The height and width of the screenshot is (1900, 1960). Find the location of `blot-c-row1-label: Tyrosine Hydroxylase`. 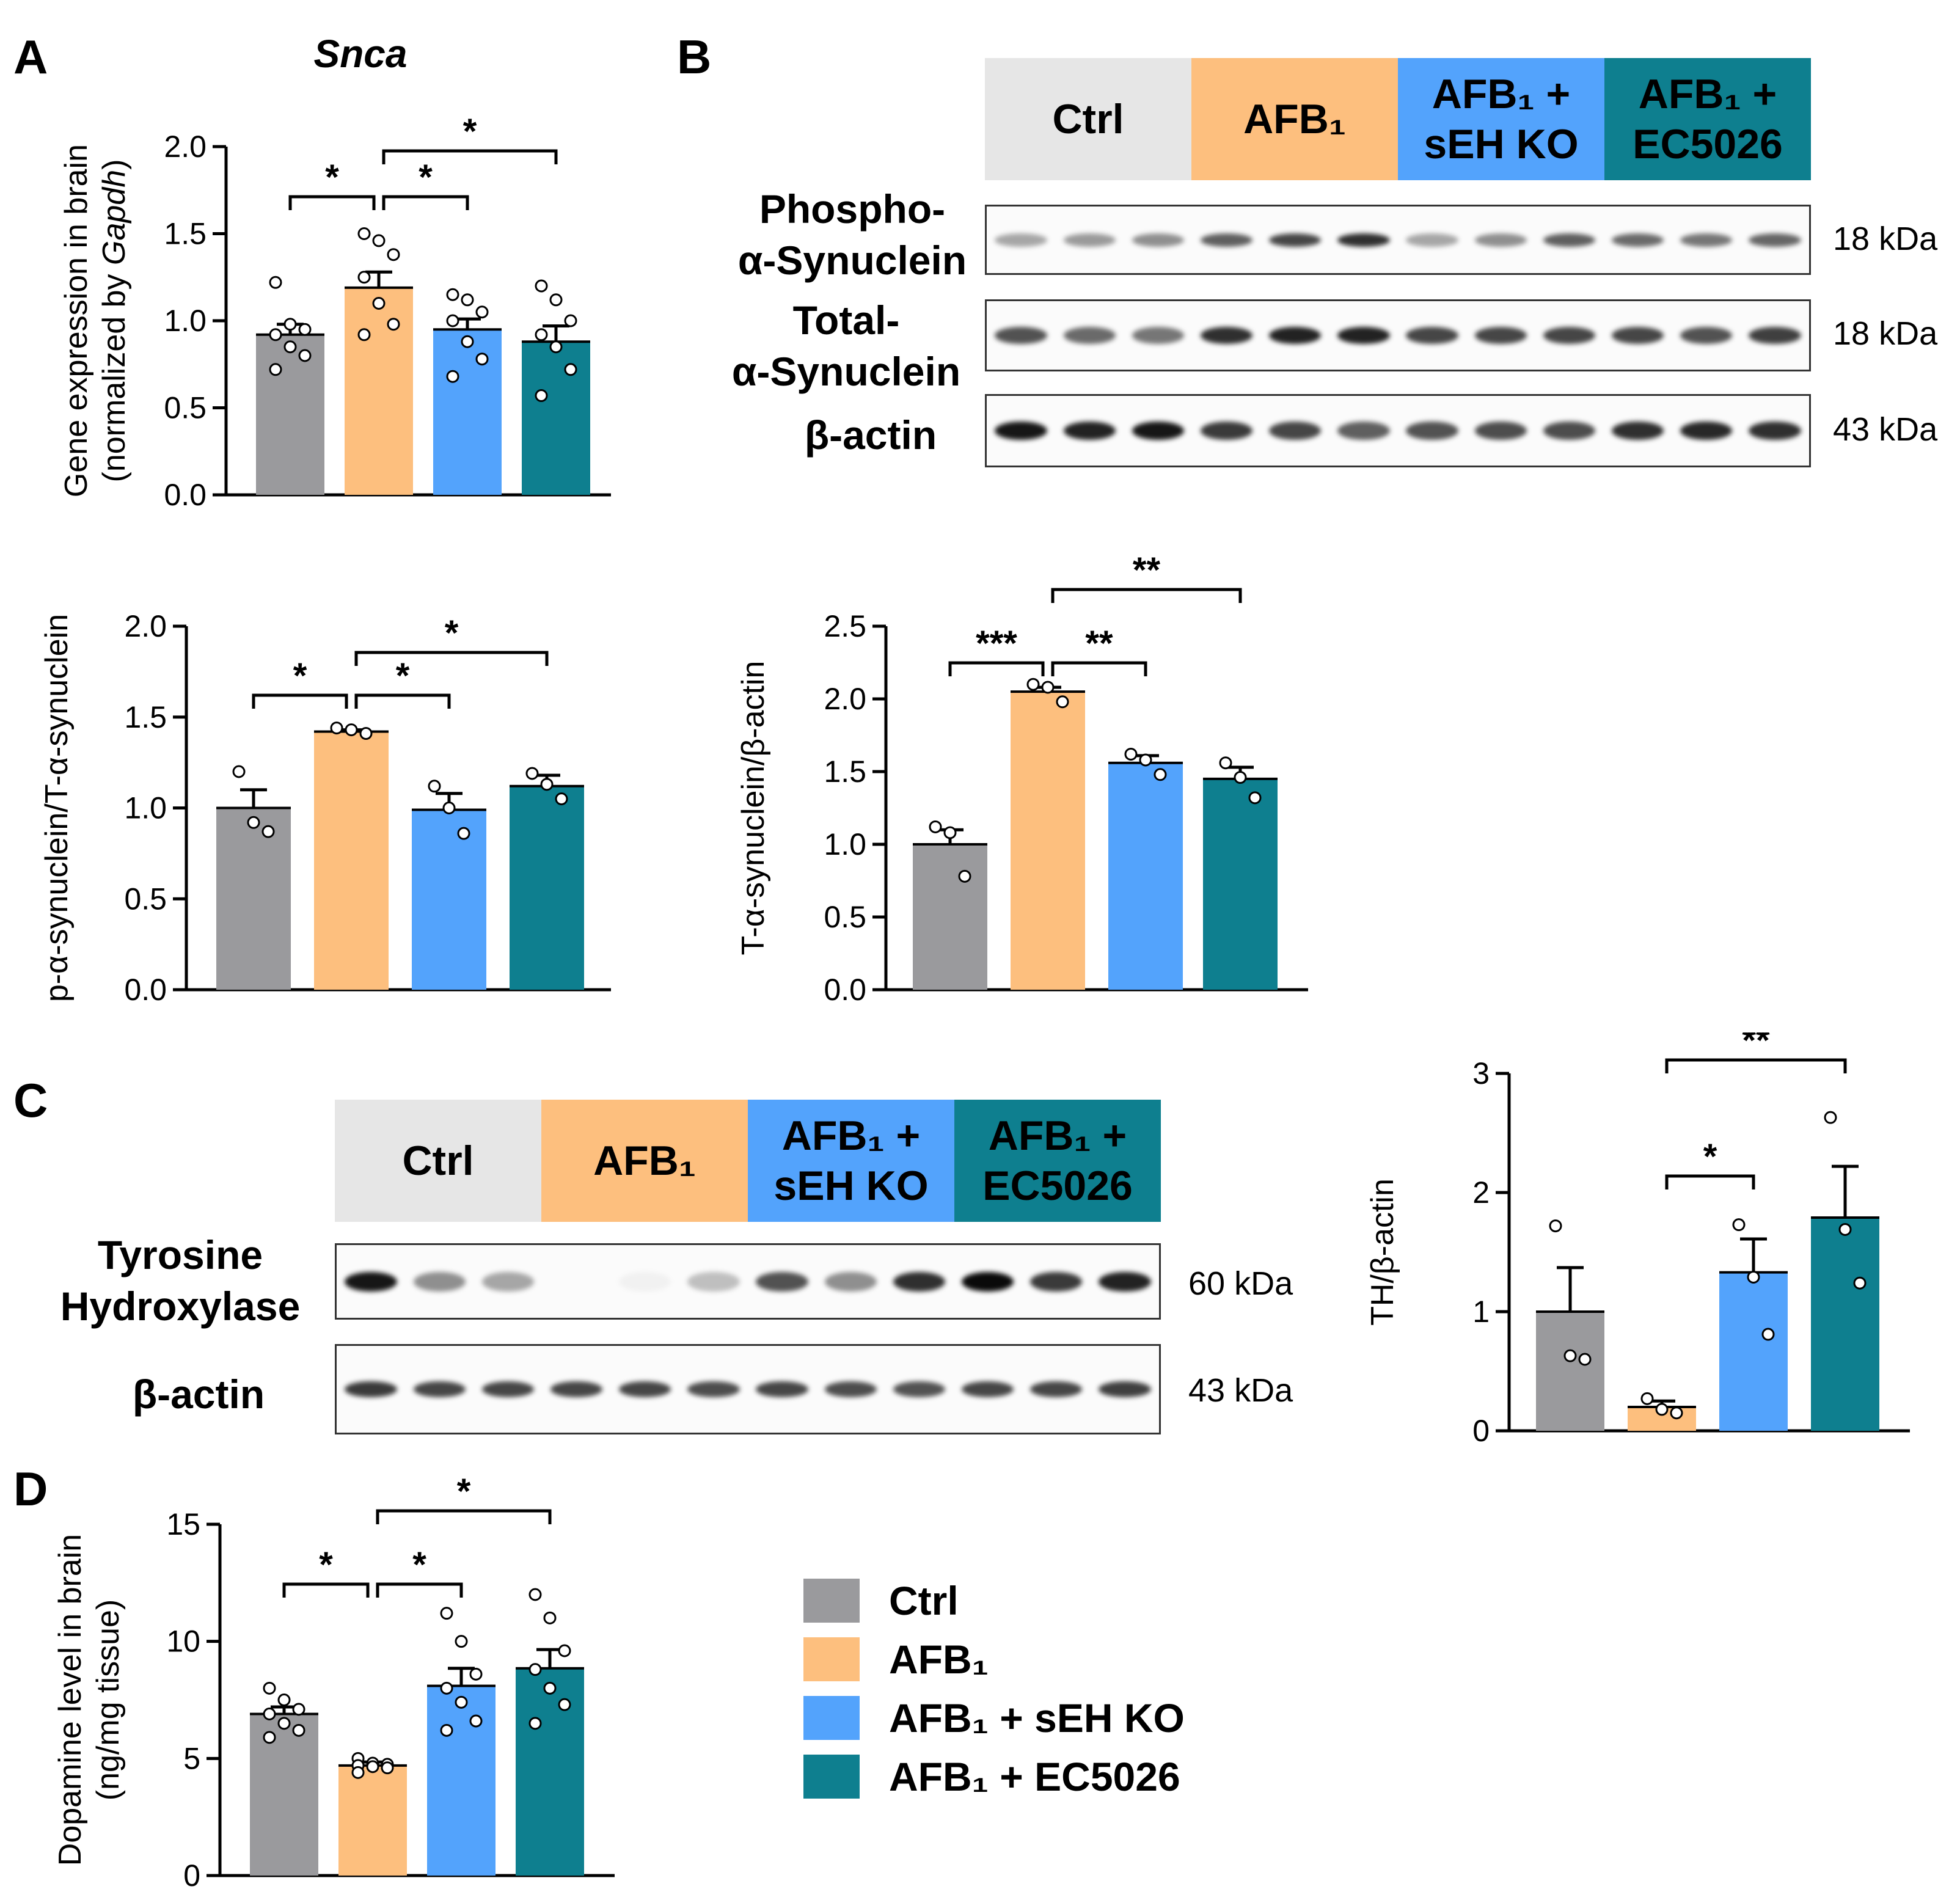

blot-c-row1-label: Tyrosine Hydroxylase is located at coordinates (181, 1280).